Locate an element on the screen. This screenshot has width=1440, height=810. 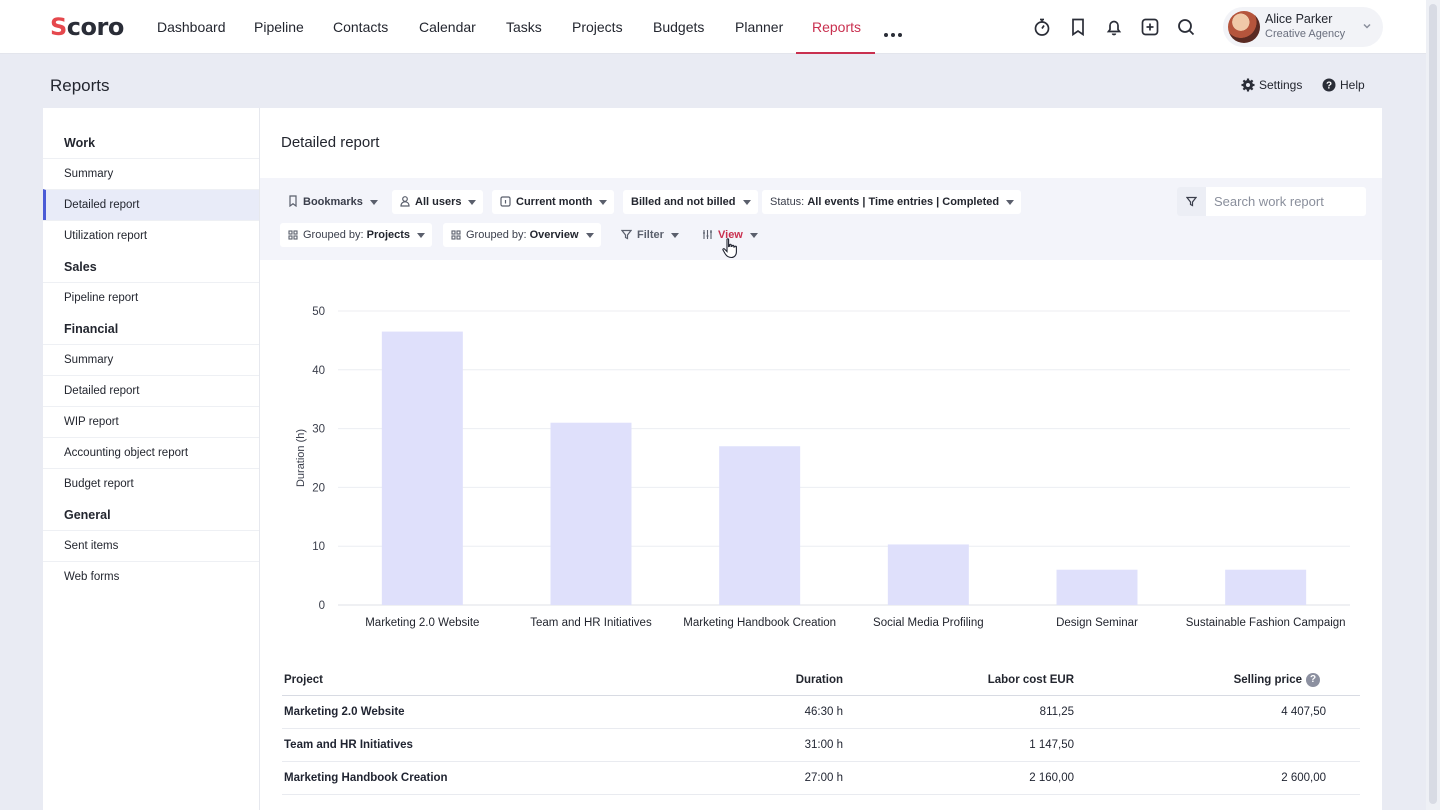
bookmarks-label: Bookmarks is located at coordinates (333, 202).